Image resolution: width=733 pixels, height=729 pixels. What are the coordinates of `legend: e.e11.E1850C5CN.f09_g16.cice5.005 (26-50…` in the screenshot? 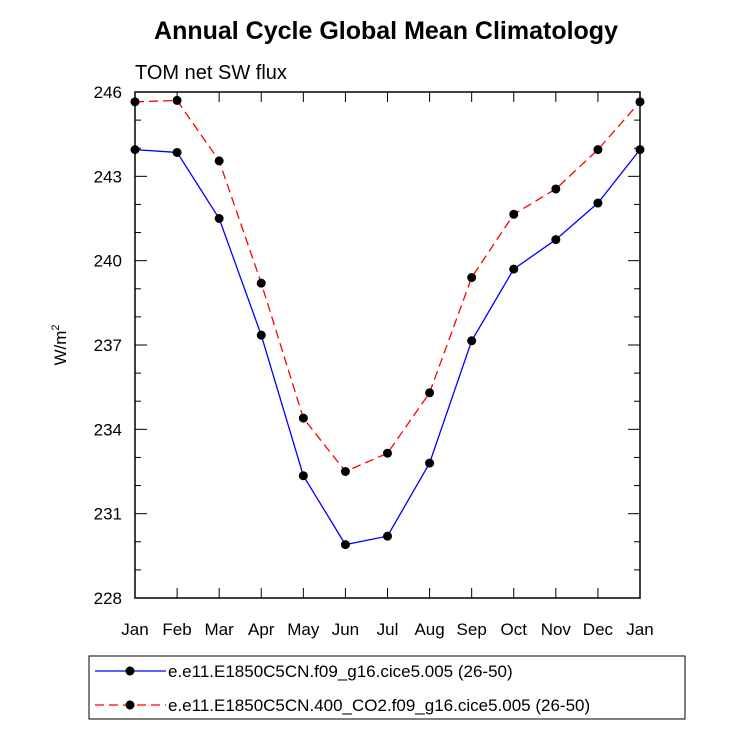 It's located at (387, 687).